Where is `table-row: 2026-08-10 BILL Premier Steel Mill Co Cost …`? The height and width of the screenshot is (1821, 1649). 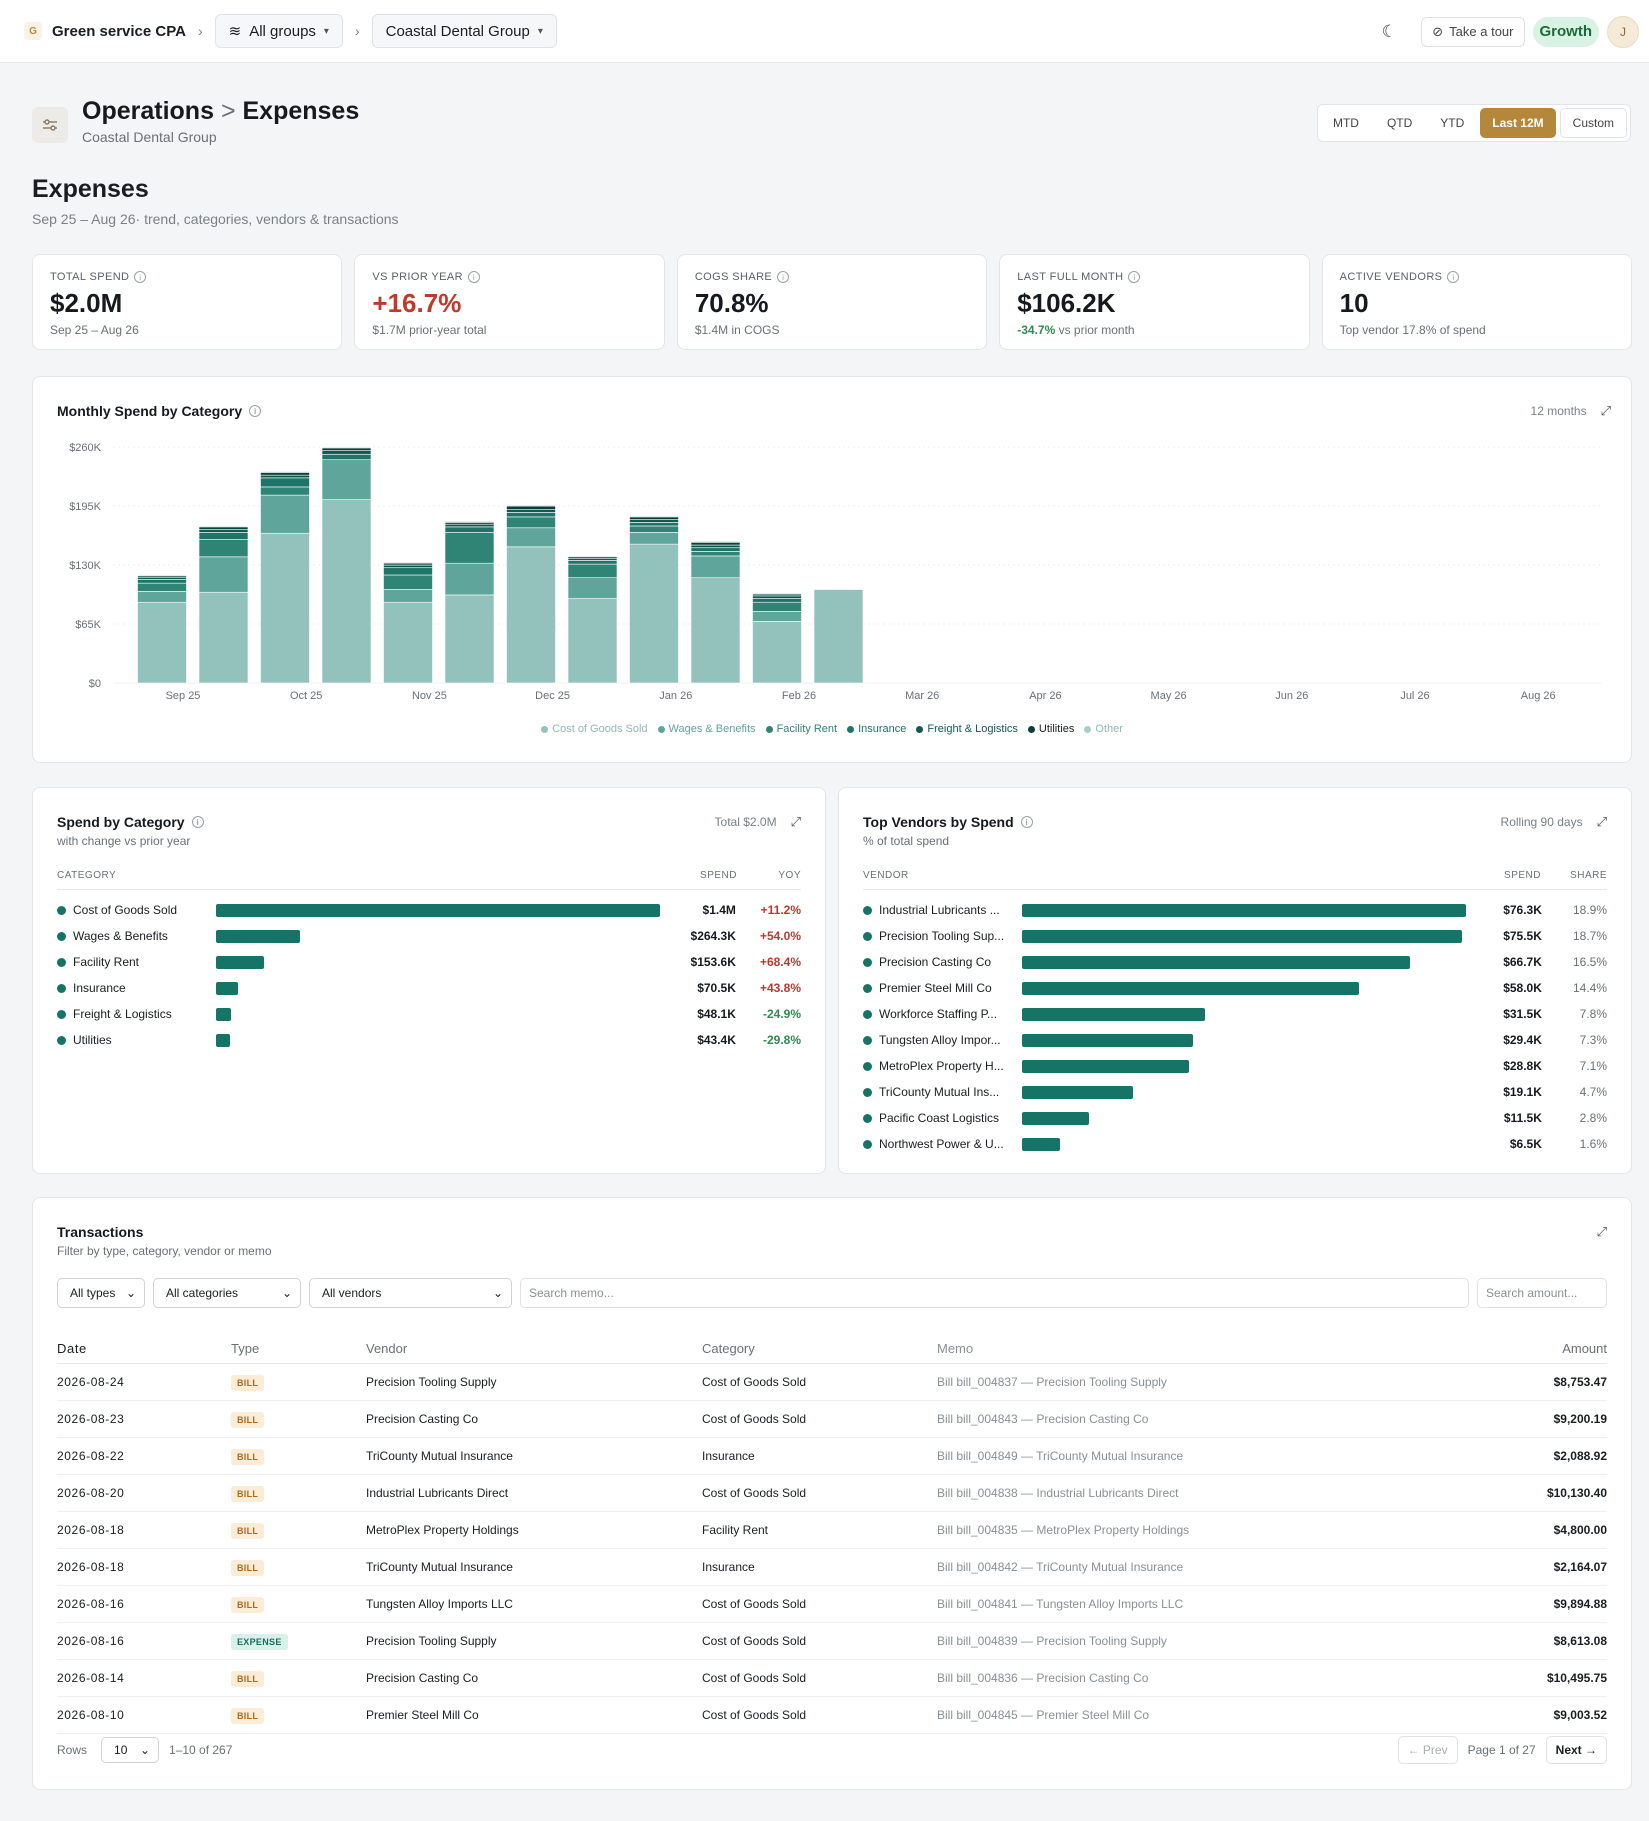
table-row: 2026-08-10 BILL Premier Steel Mill Co Cost … is located at coordinates (832, 1715).